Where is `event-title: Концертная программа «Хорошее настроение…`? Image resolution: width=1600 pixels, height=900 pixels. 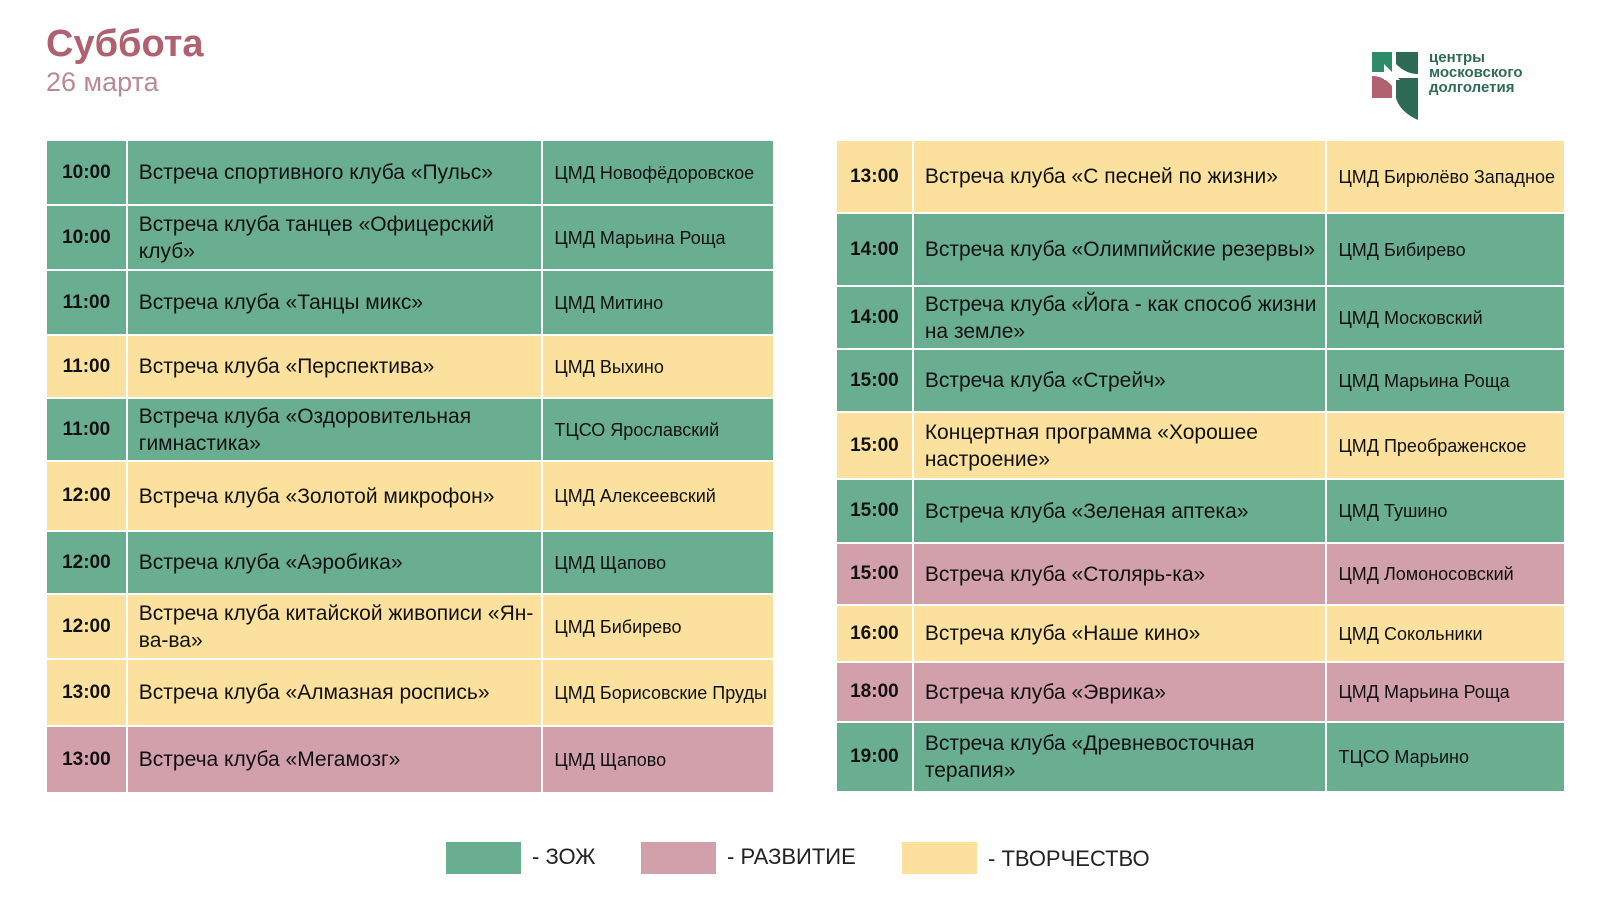
event-title: Концертная программа «Хорошее настроение… is located at coordinates (1119, 445).